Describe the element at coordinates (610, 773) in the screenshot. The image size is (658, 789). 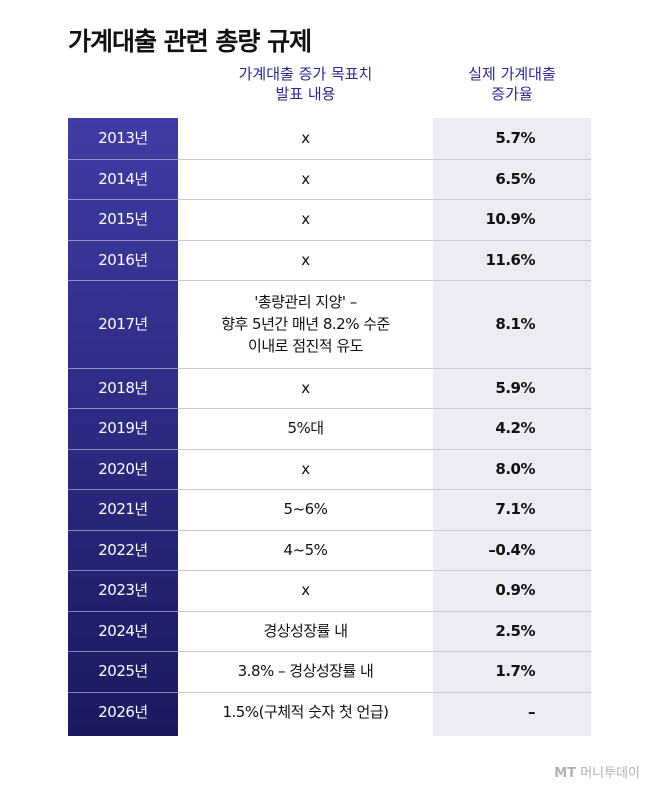
I see `logo-name: 머니투데이` at that location.